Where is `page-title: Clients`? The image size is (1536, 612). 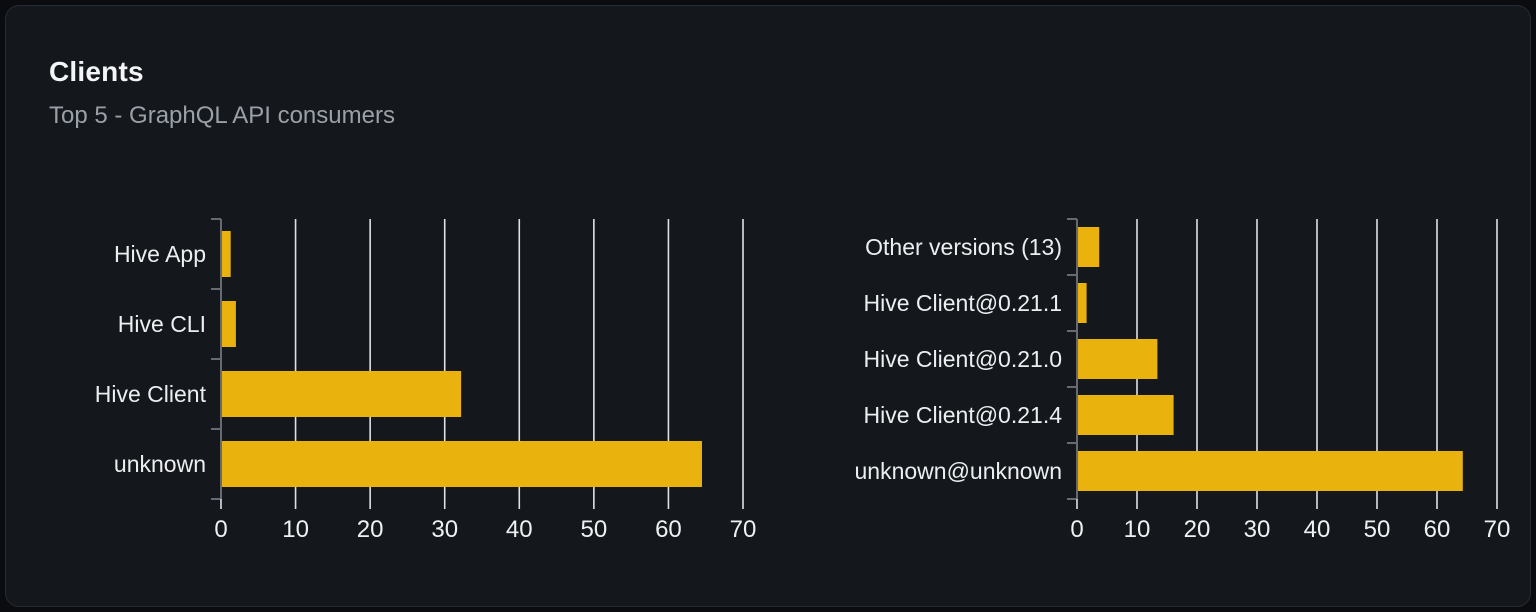
page-title: Clients is located at coordinates (96, 71).